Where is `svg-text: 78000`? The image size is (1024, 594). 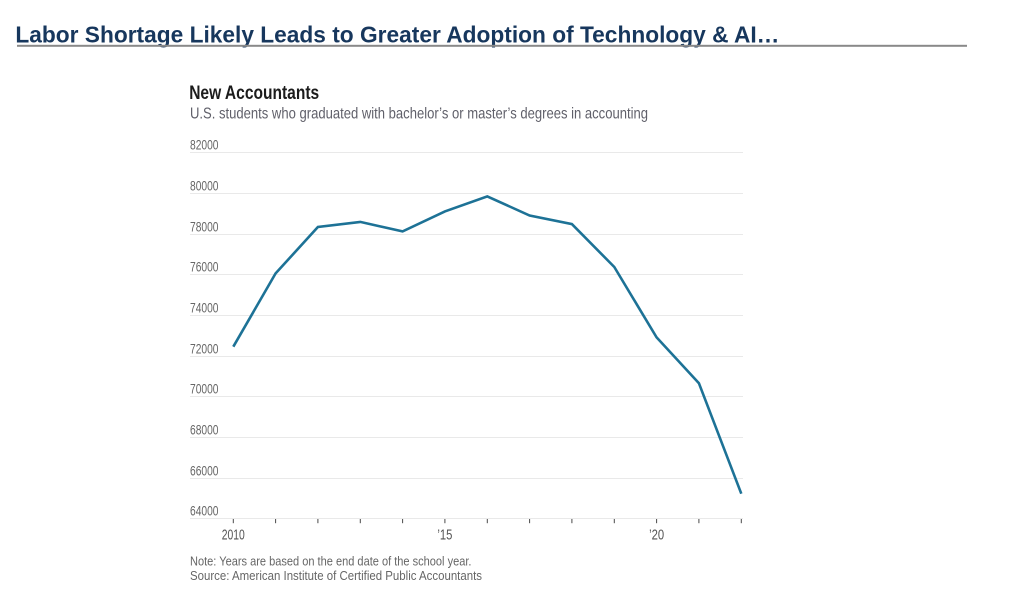 svg-text: 78000 is located at coordinates (204, 226).